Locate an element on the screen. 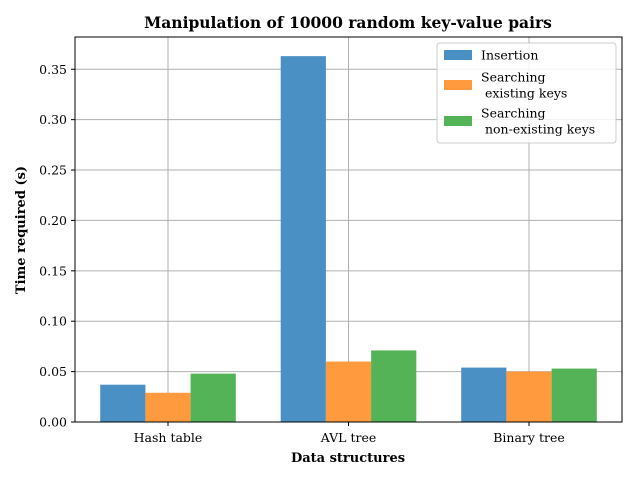 The width and height of the screenshot is (640, 480). legend-label: Searching existing keys is located at coordinates (524, 85).